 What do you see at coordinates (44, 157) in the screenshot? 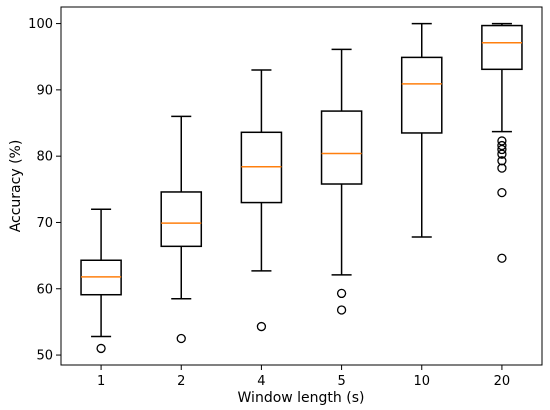
I see `y-tick-label: 80` at bounding box center [44, 157].